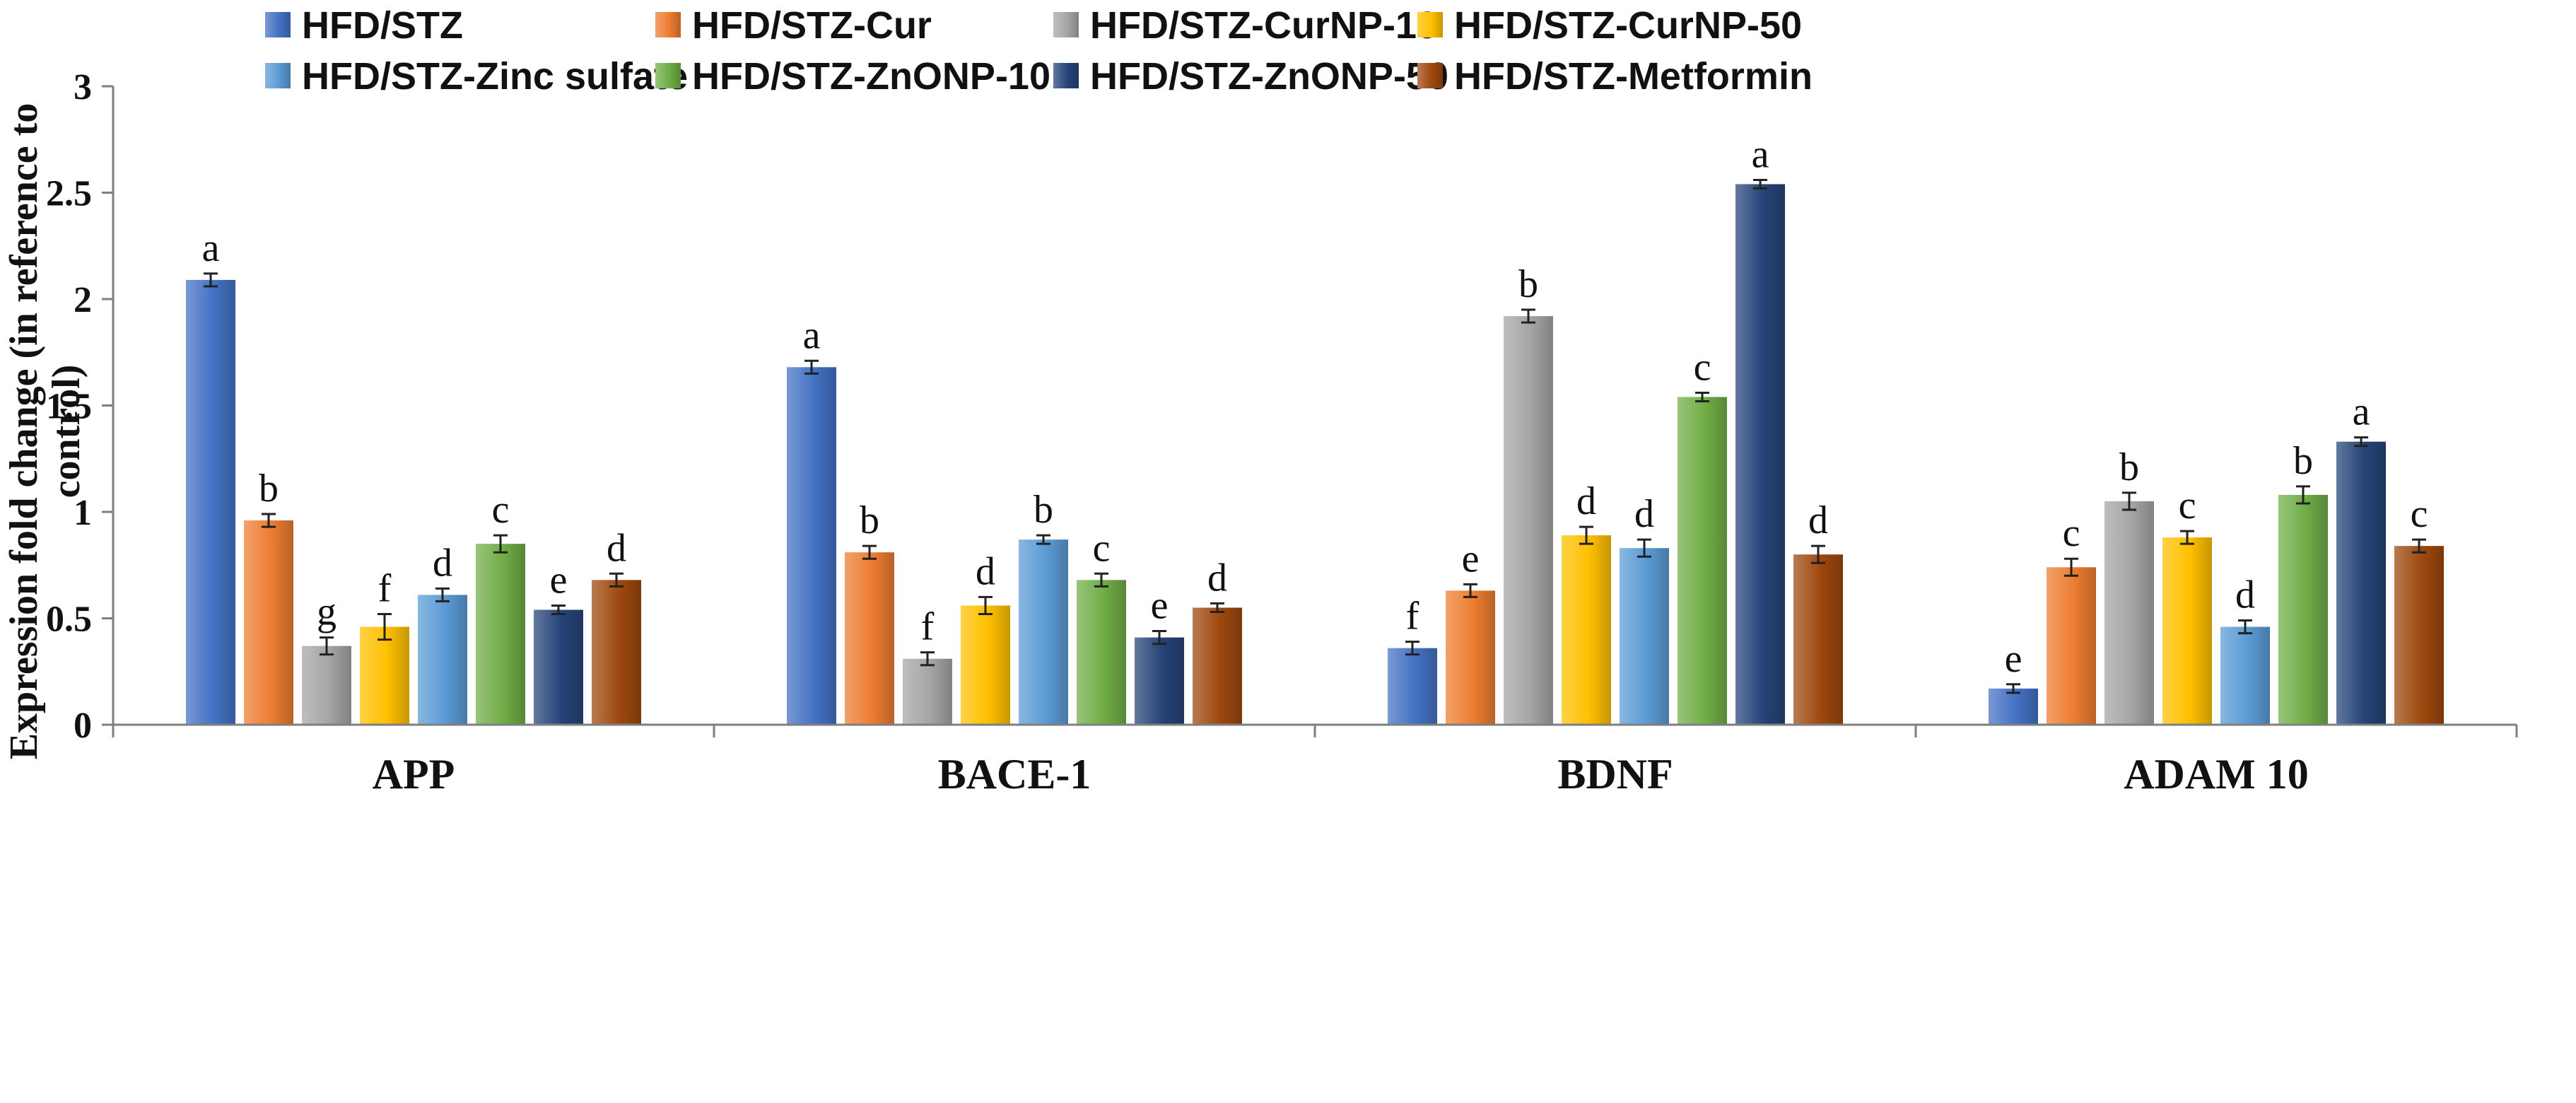 This screenshot has width=2576, height=1103. I want to click on legend-label: HFD/STZ-CurNP-50, so click(1628, 26).